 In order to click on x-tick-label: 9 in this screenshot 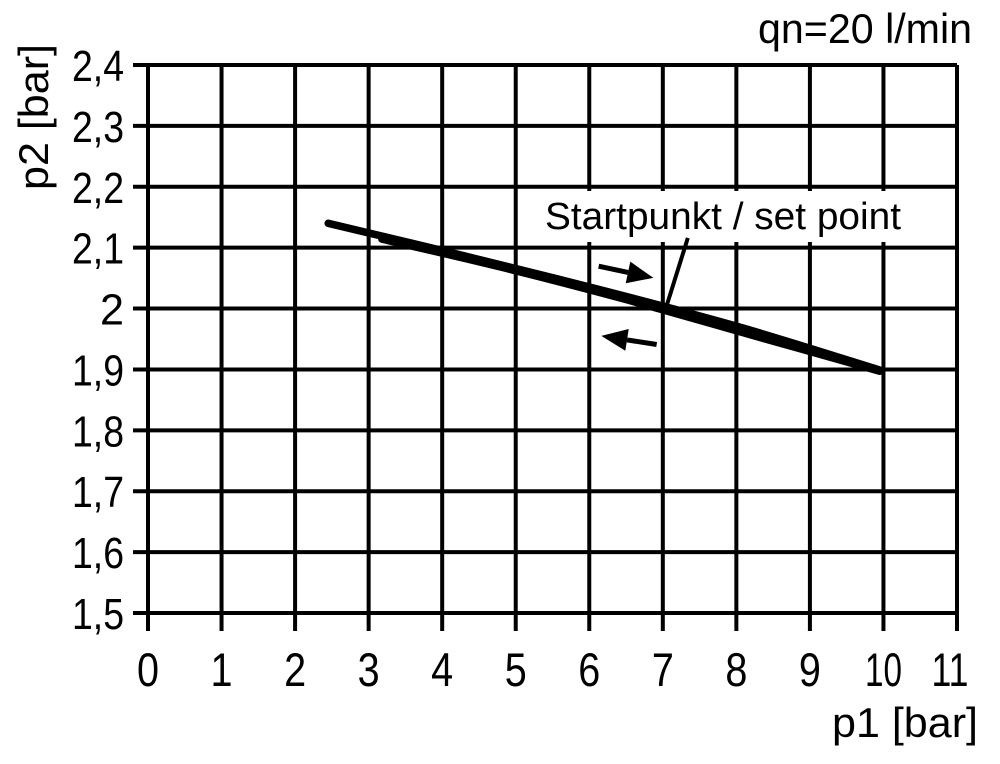, I will do `click(810, 669)`.